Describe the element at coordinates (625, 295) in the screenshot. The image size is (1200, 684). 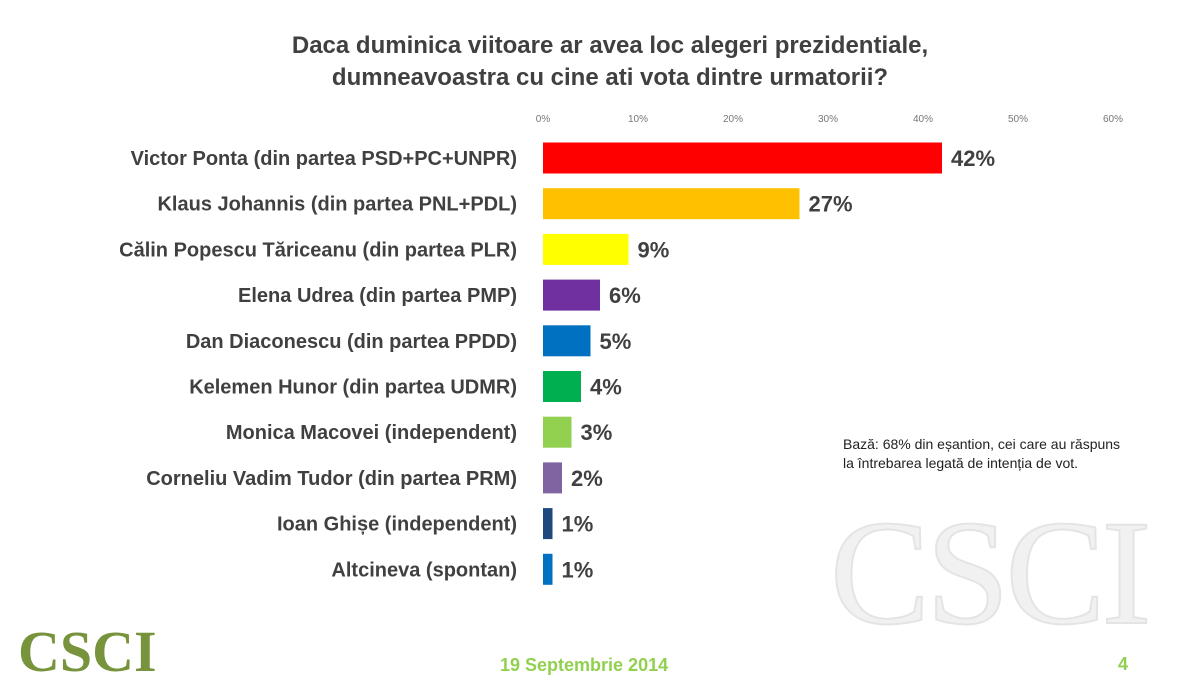
I see `data-label: 6%` at that location.